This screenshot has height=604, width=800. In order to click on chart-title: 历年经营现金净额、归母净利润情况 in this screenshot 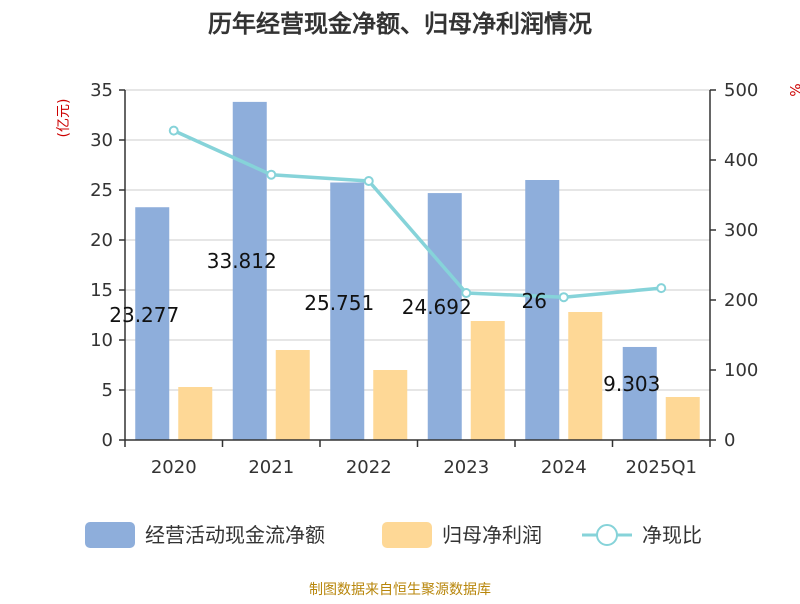, I will do `click(400, 24)`.